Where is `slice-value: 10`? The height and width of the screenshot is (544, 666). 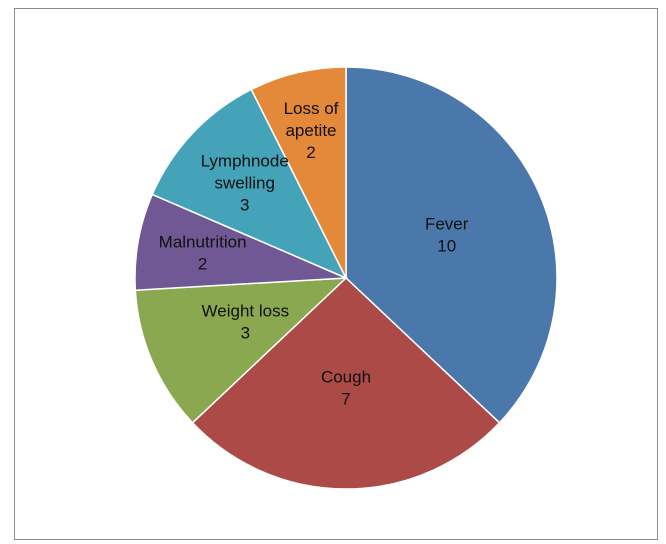
slice-value: 10 is located at coordinates (446, 246).